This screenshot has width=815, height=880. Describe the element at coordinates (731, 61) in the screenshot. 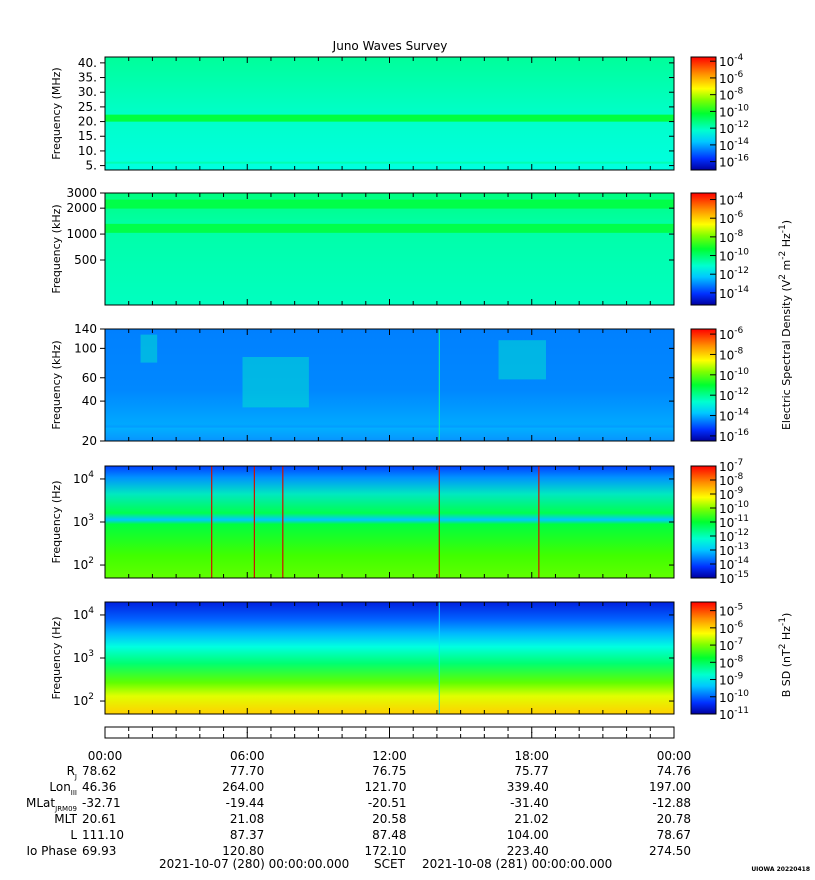

I see `colorbar-tick-label: 10⁻⁴` at that location.